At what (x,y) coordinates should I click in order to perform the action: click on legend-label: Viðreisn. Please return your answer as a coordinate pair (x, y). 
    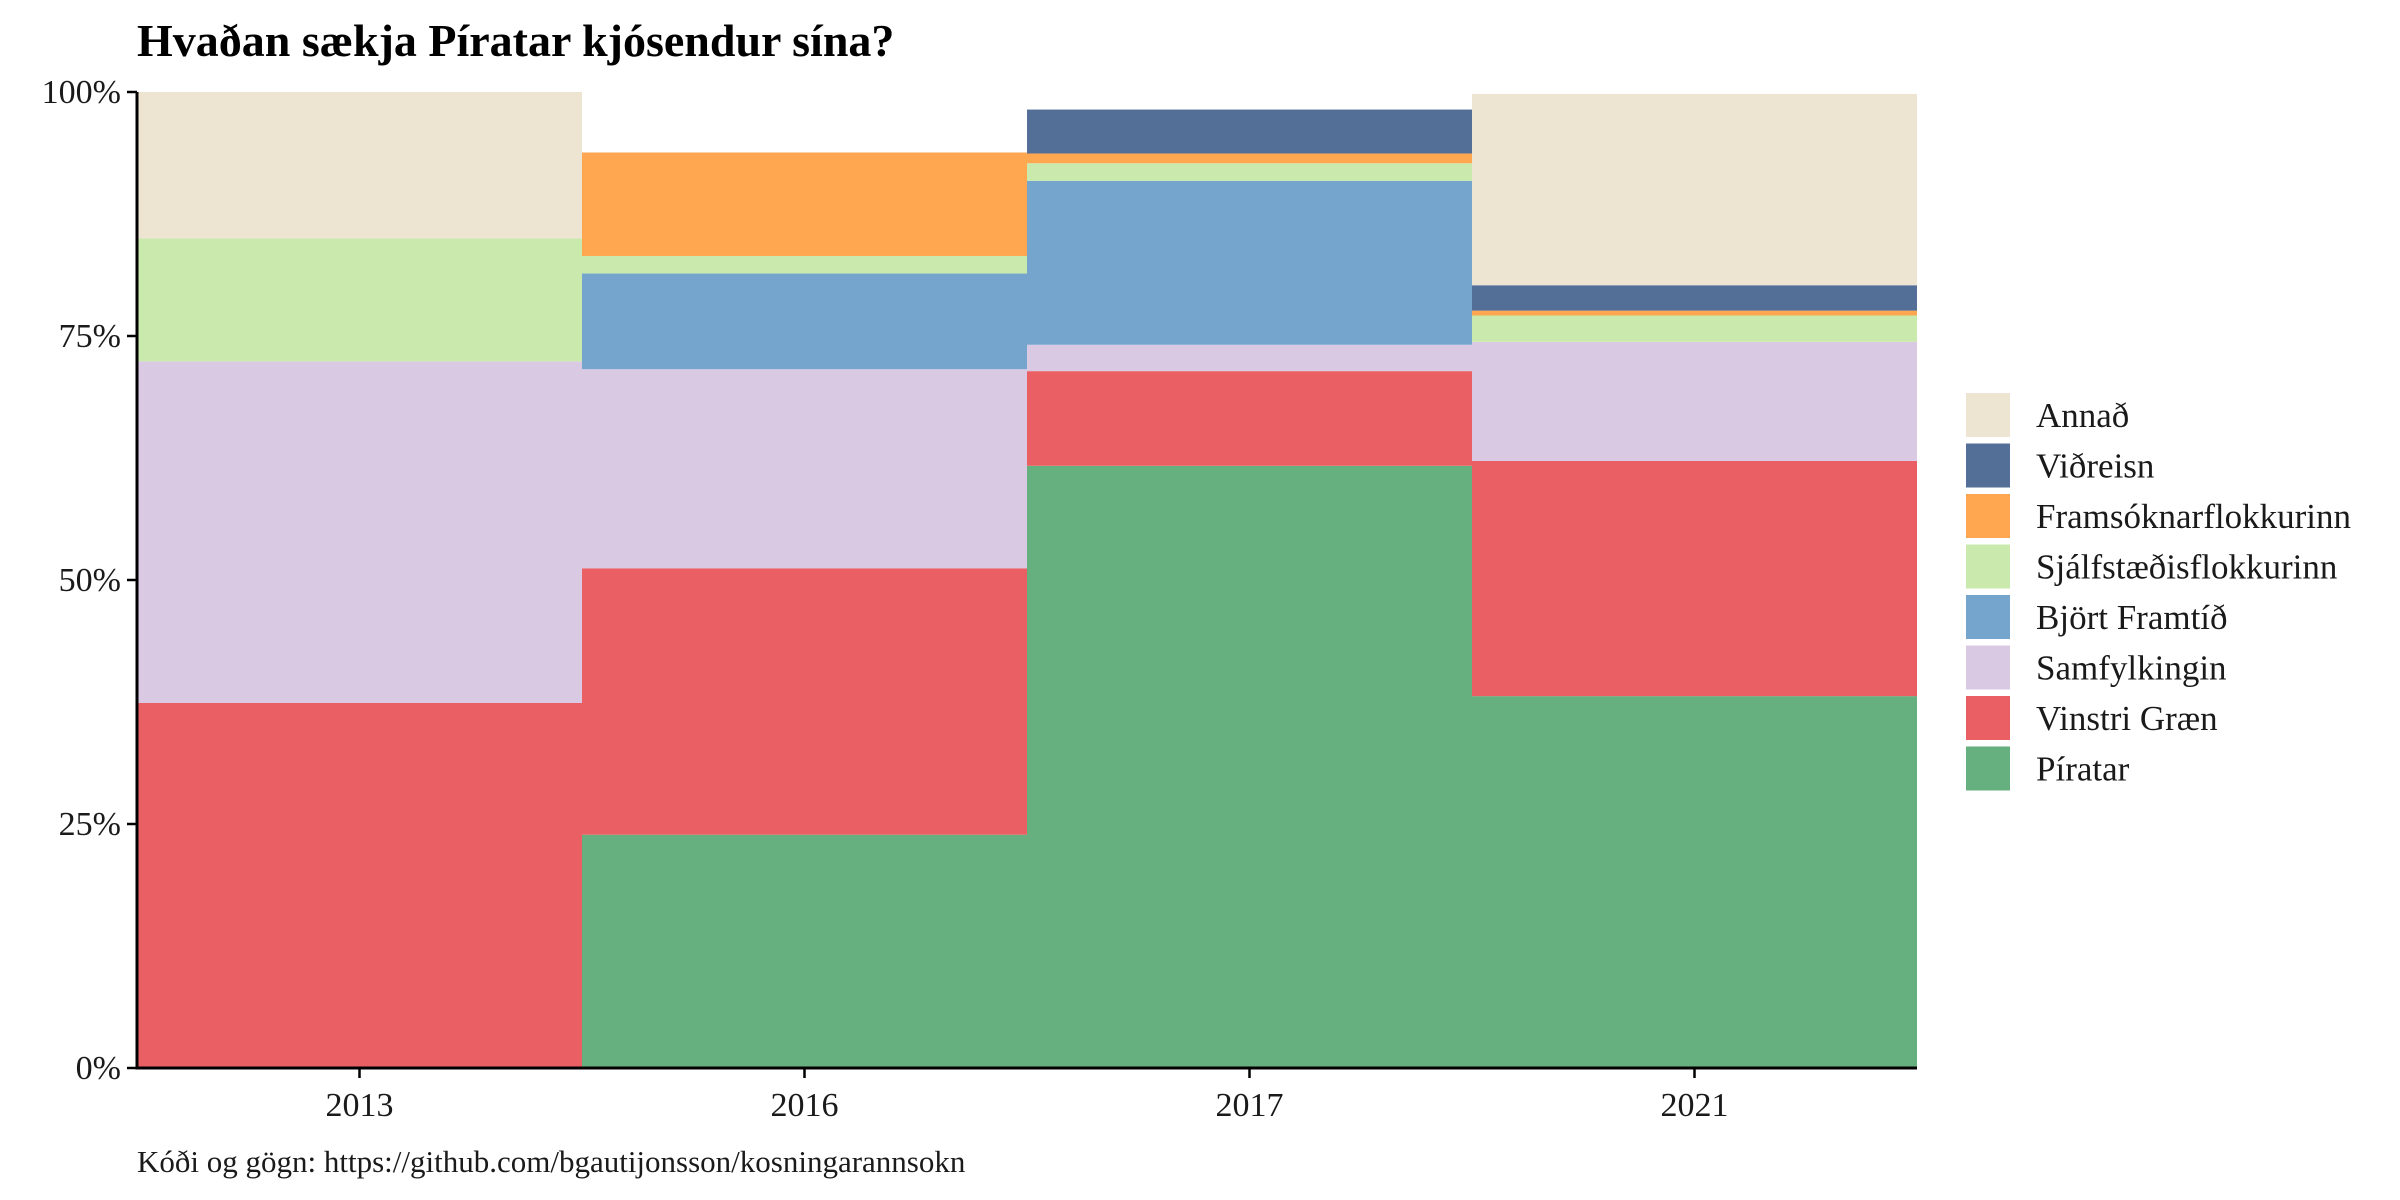
    Looking at the image, I should click on (2095, 466).